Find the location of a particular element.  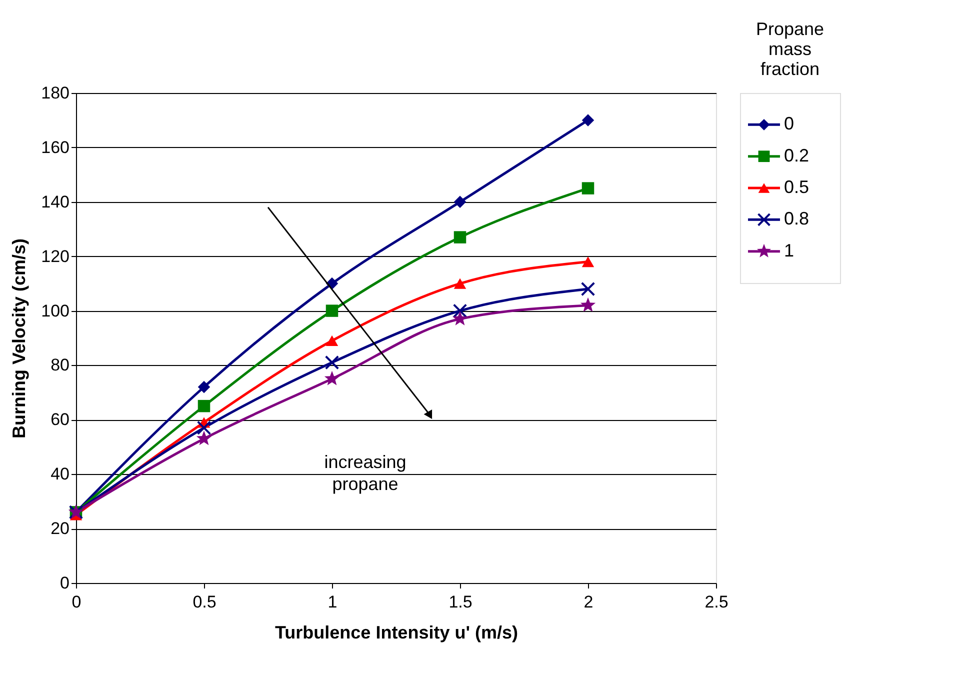

x-tick-label: 1 is located at coordinates (333, 602).